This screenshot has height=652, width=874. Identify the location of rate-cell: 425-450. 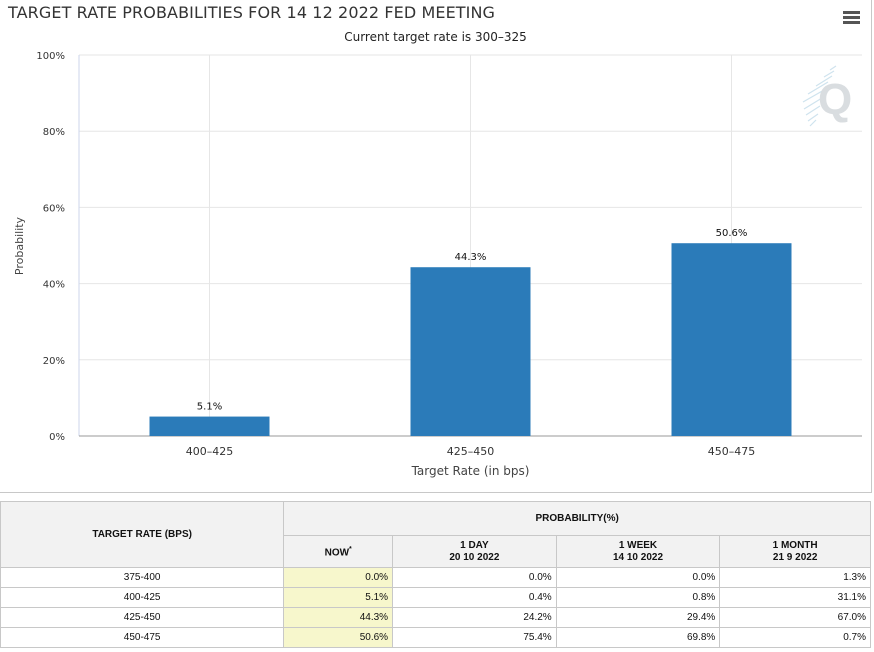
(142, 617).